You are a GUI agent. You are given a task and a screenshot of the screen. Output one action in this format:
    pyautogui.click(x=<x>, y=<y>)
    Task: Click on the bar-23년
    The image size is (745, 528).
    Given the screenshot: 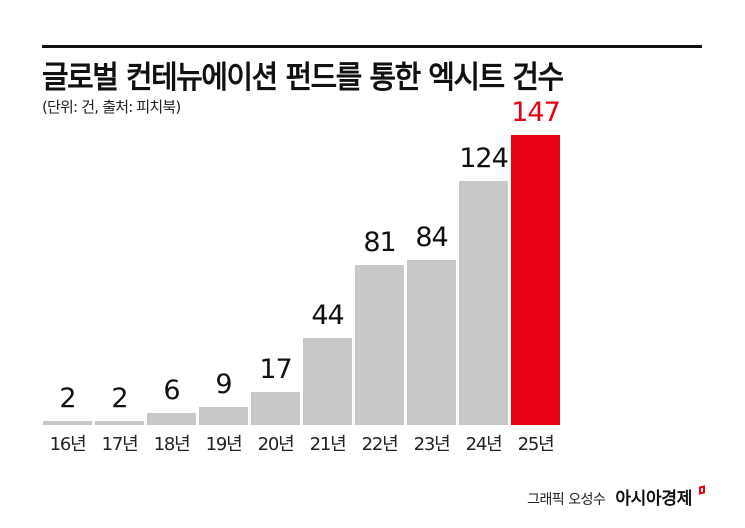 What is the action you would take?
    pyautogui.click(x=431, y=342)
    